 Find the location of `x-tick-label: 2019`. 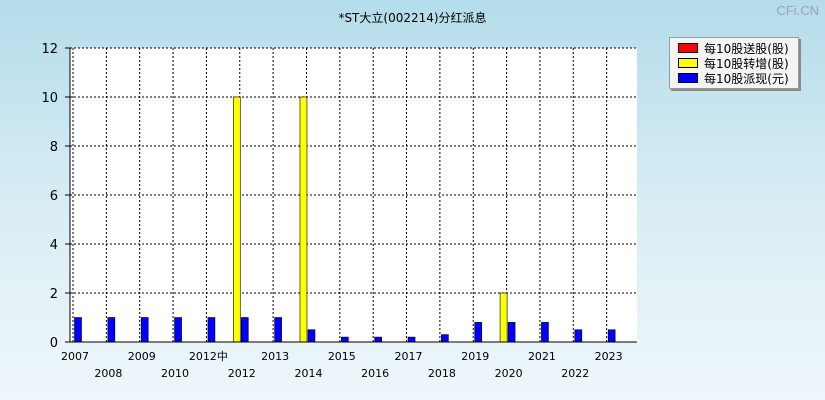

x-tick-label: 2019 is located at coordinates (475, 356).